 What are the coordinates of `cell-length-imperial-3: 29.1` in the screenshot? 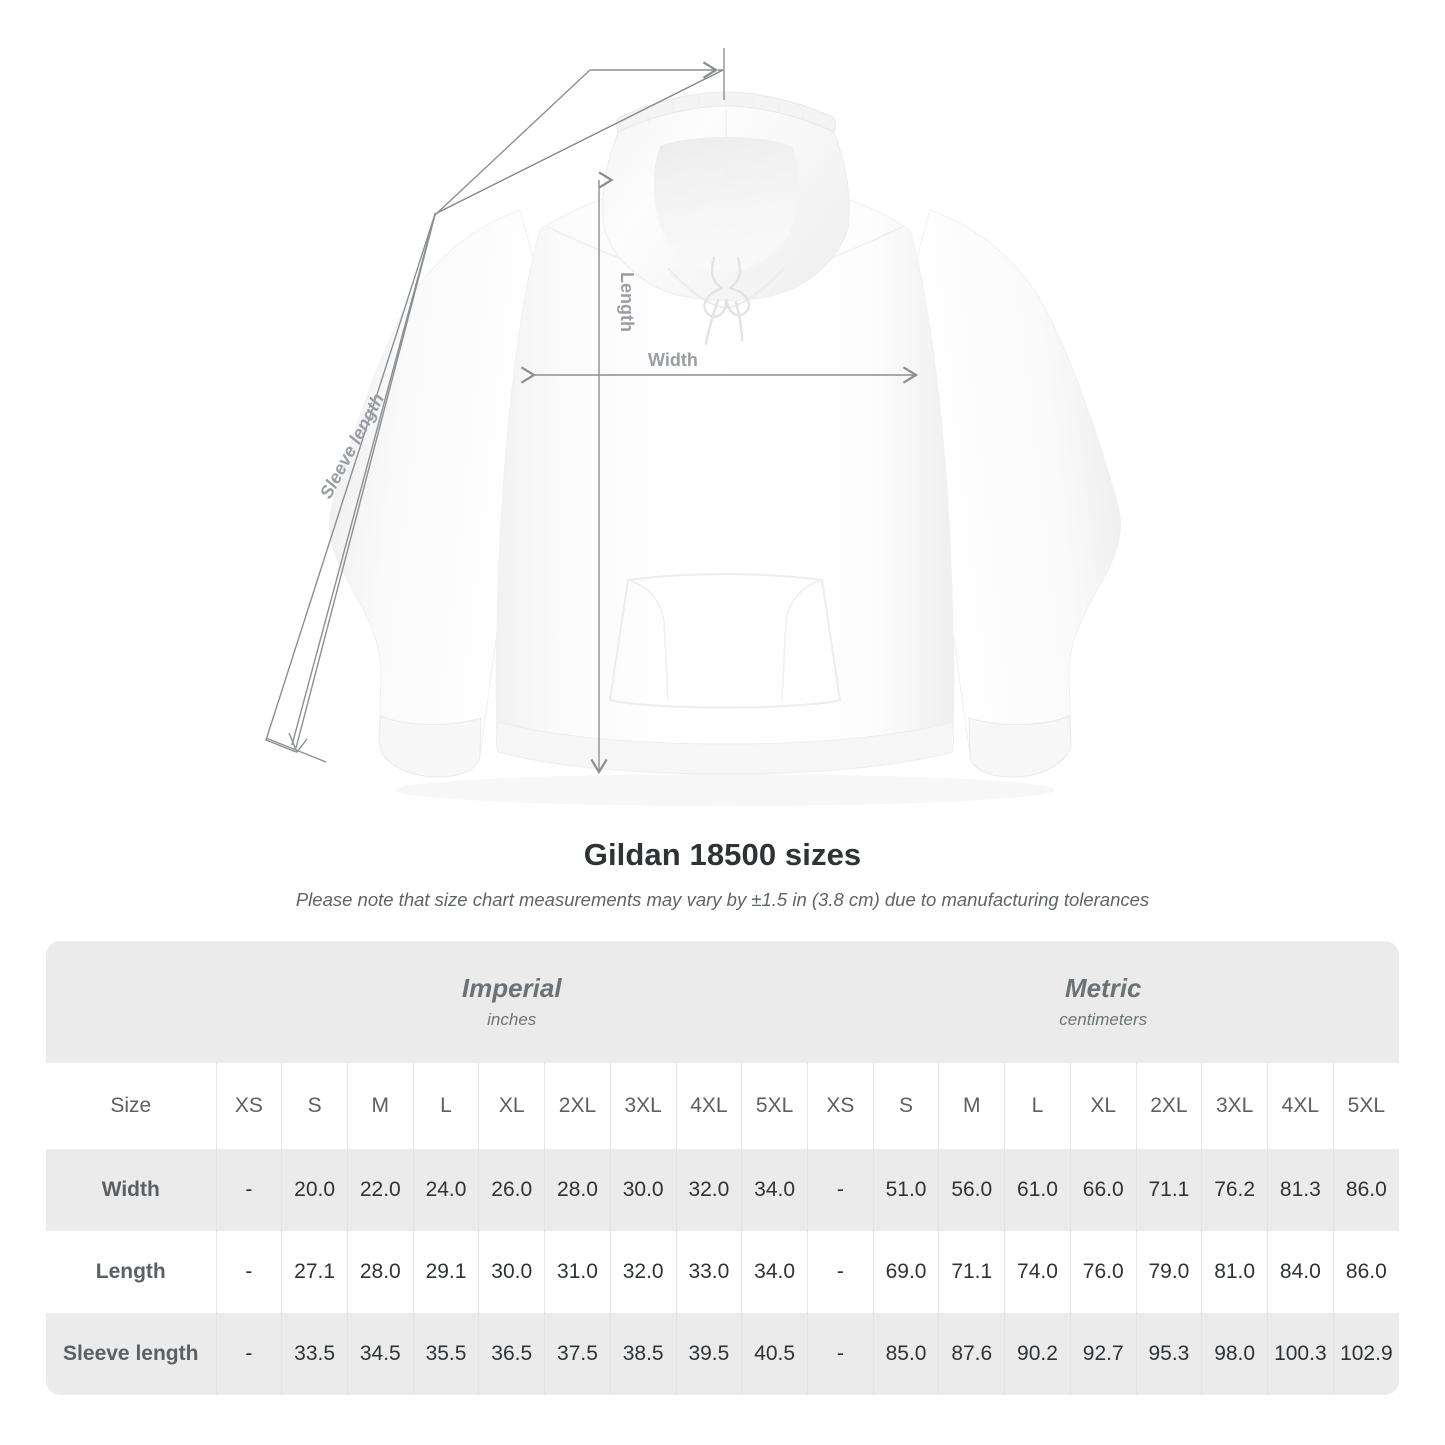 It's located at (445, 1271).